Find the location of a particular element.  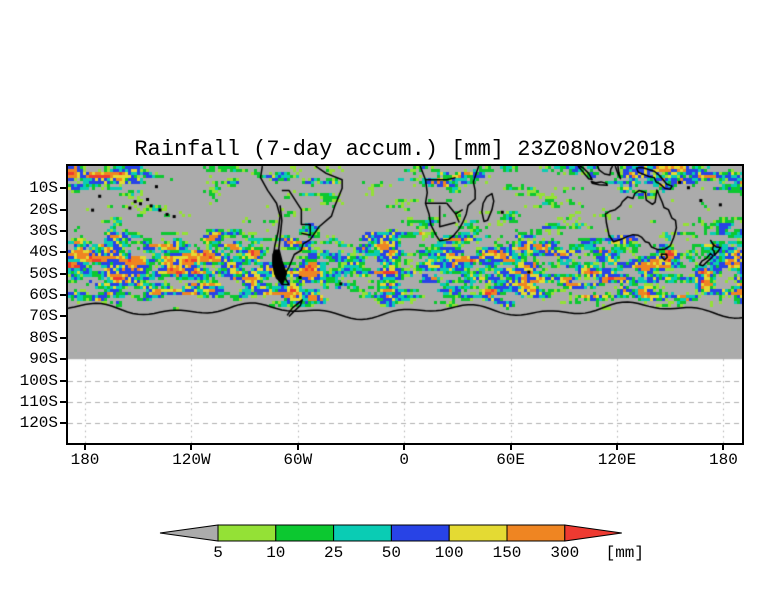

y-tick-label: 40S is located at coordinates (43, 252).